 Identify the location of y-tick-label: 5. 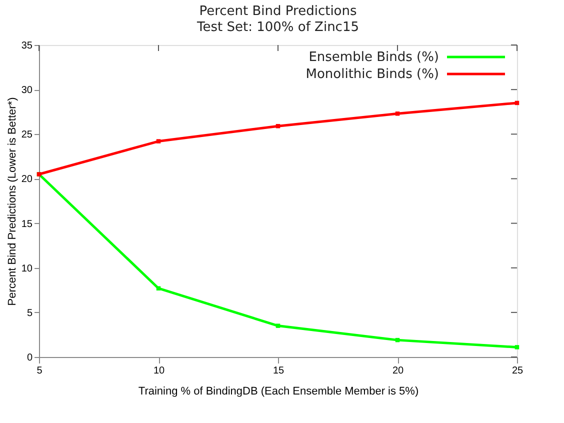
(29, 313).